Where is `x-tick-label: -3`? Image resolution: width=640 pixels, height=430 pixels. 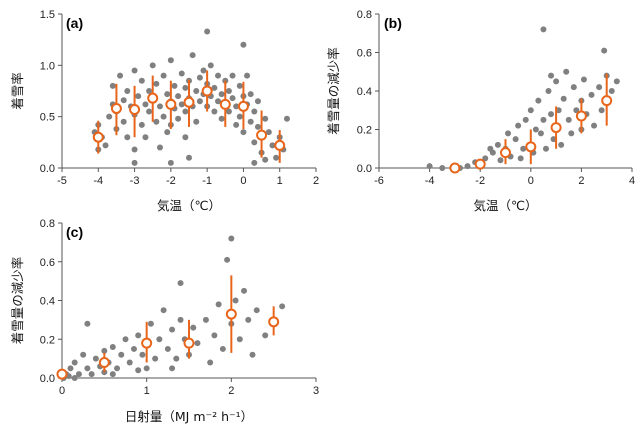
x-tick-label: -3 is located at coordinates (135, 181).